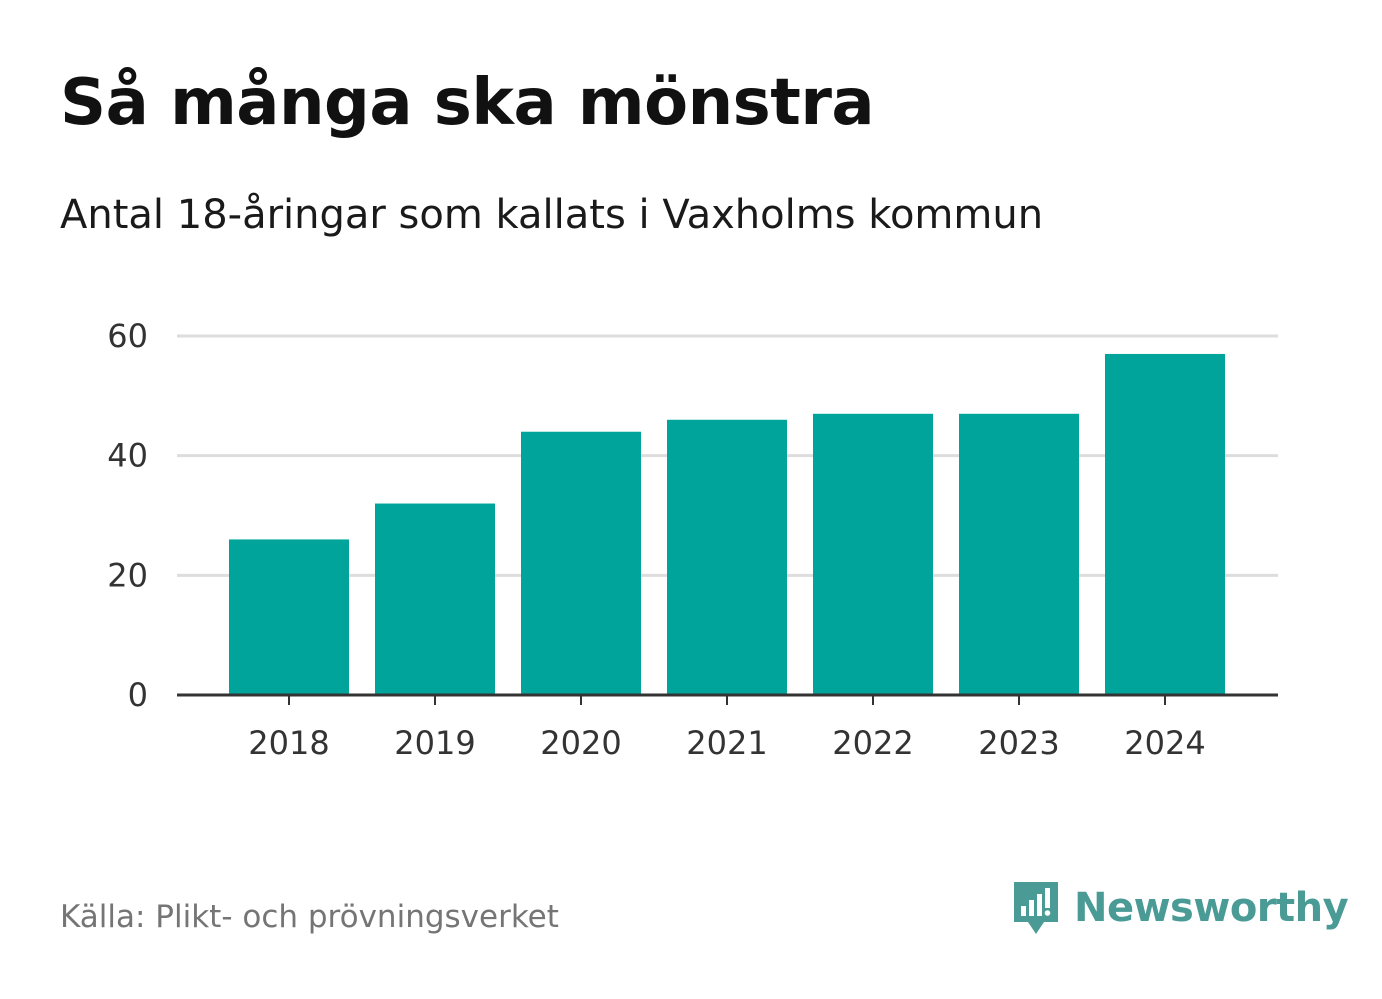 The width and height of the screenshot is (1382, 999). Describe the element at coordinates (726, 743) in the screenshot. I see `x-tick-label: 2021` at that location.